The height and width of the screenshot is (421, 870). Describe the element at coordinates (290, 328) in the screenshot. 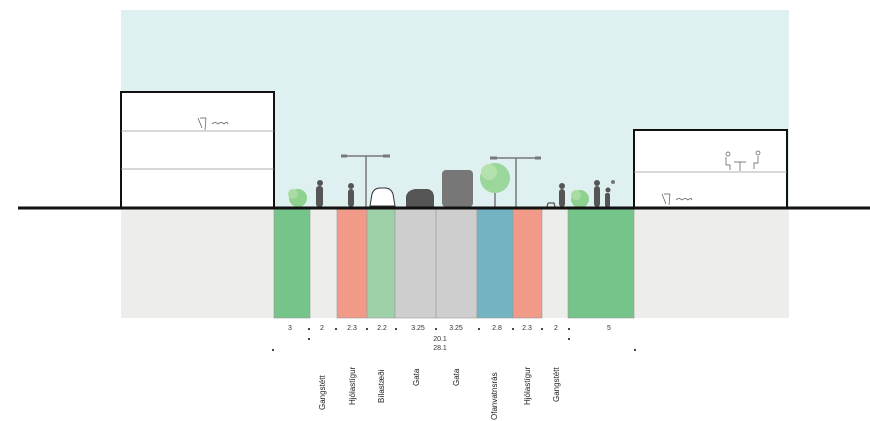

I see `width-value: 3` at that location.